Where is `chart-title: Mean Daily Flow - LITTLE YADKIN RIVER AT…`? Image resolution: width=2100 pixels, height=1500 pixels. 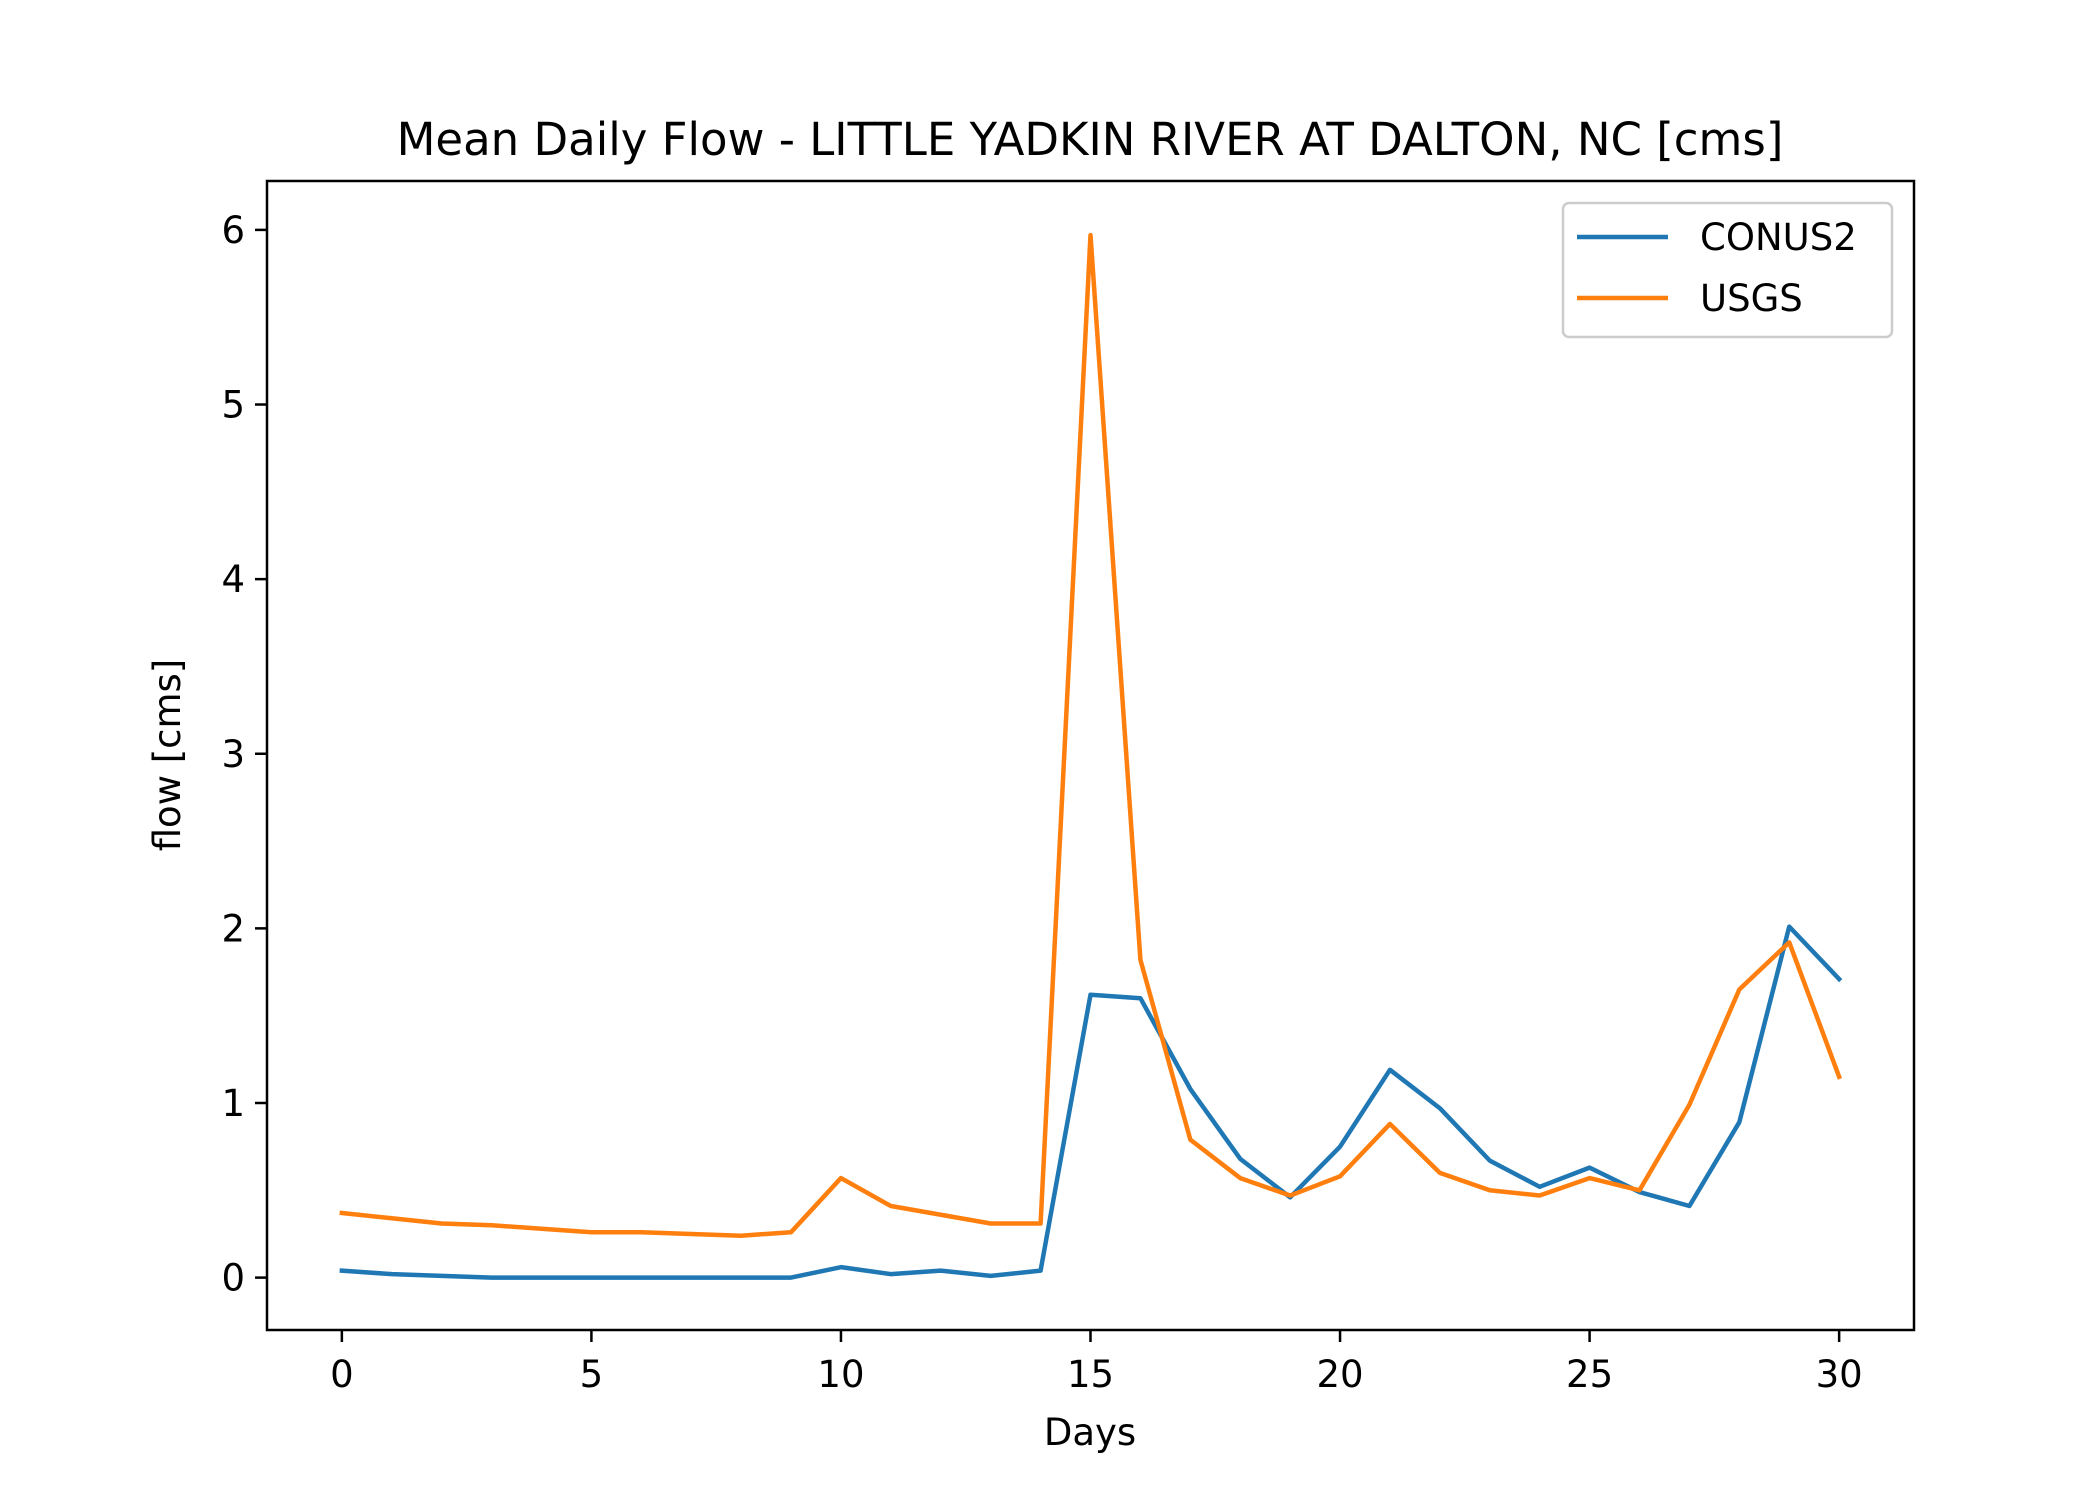 chart-title: Mean Daily Flow - LITTLE YADKIN RIVER AT… is located at coordinates (1090, 139).